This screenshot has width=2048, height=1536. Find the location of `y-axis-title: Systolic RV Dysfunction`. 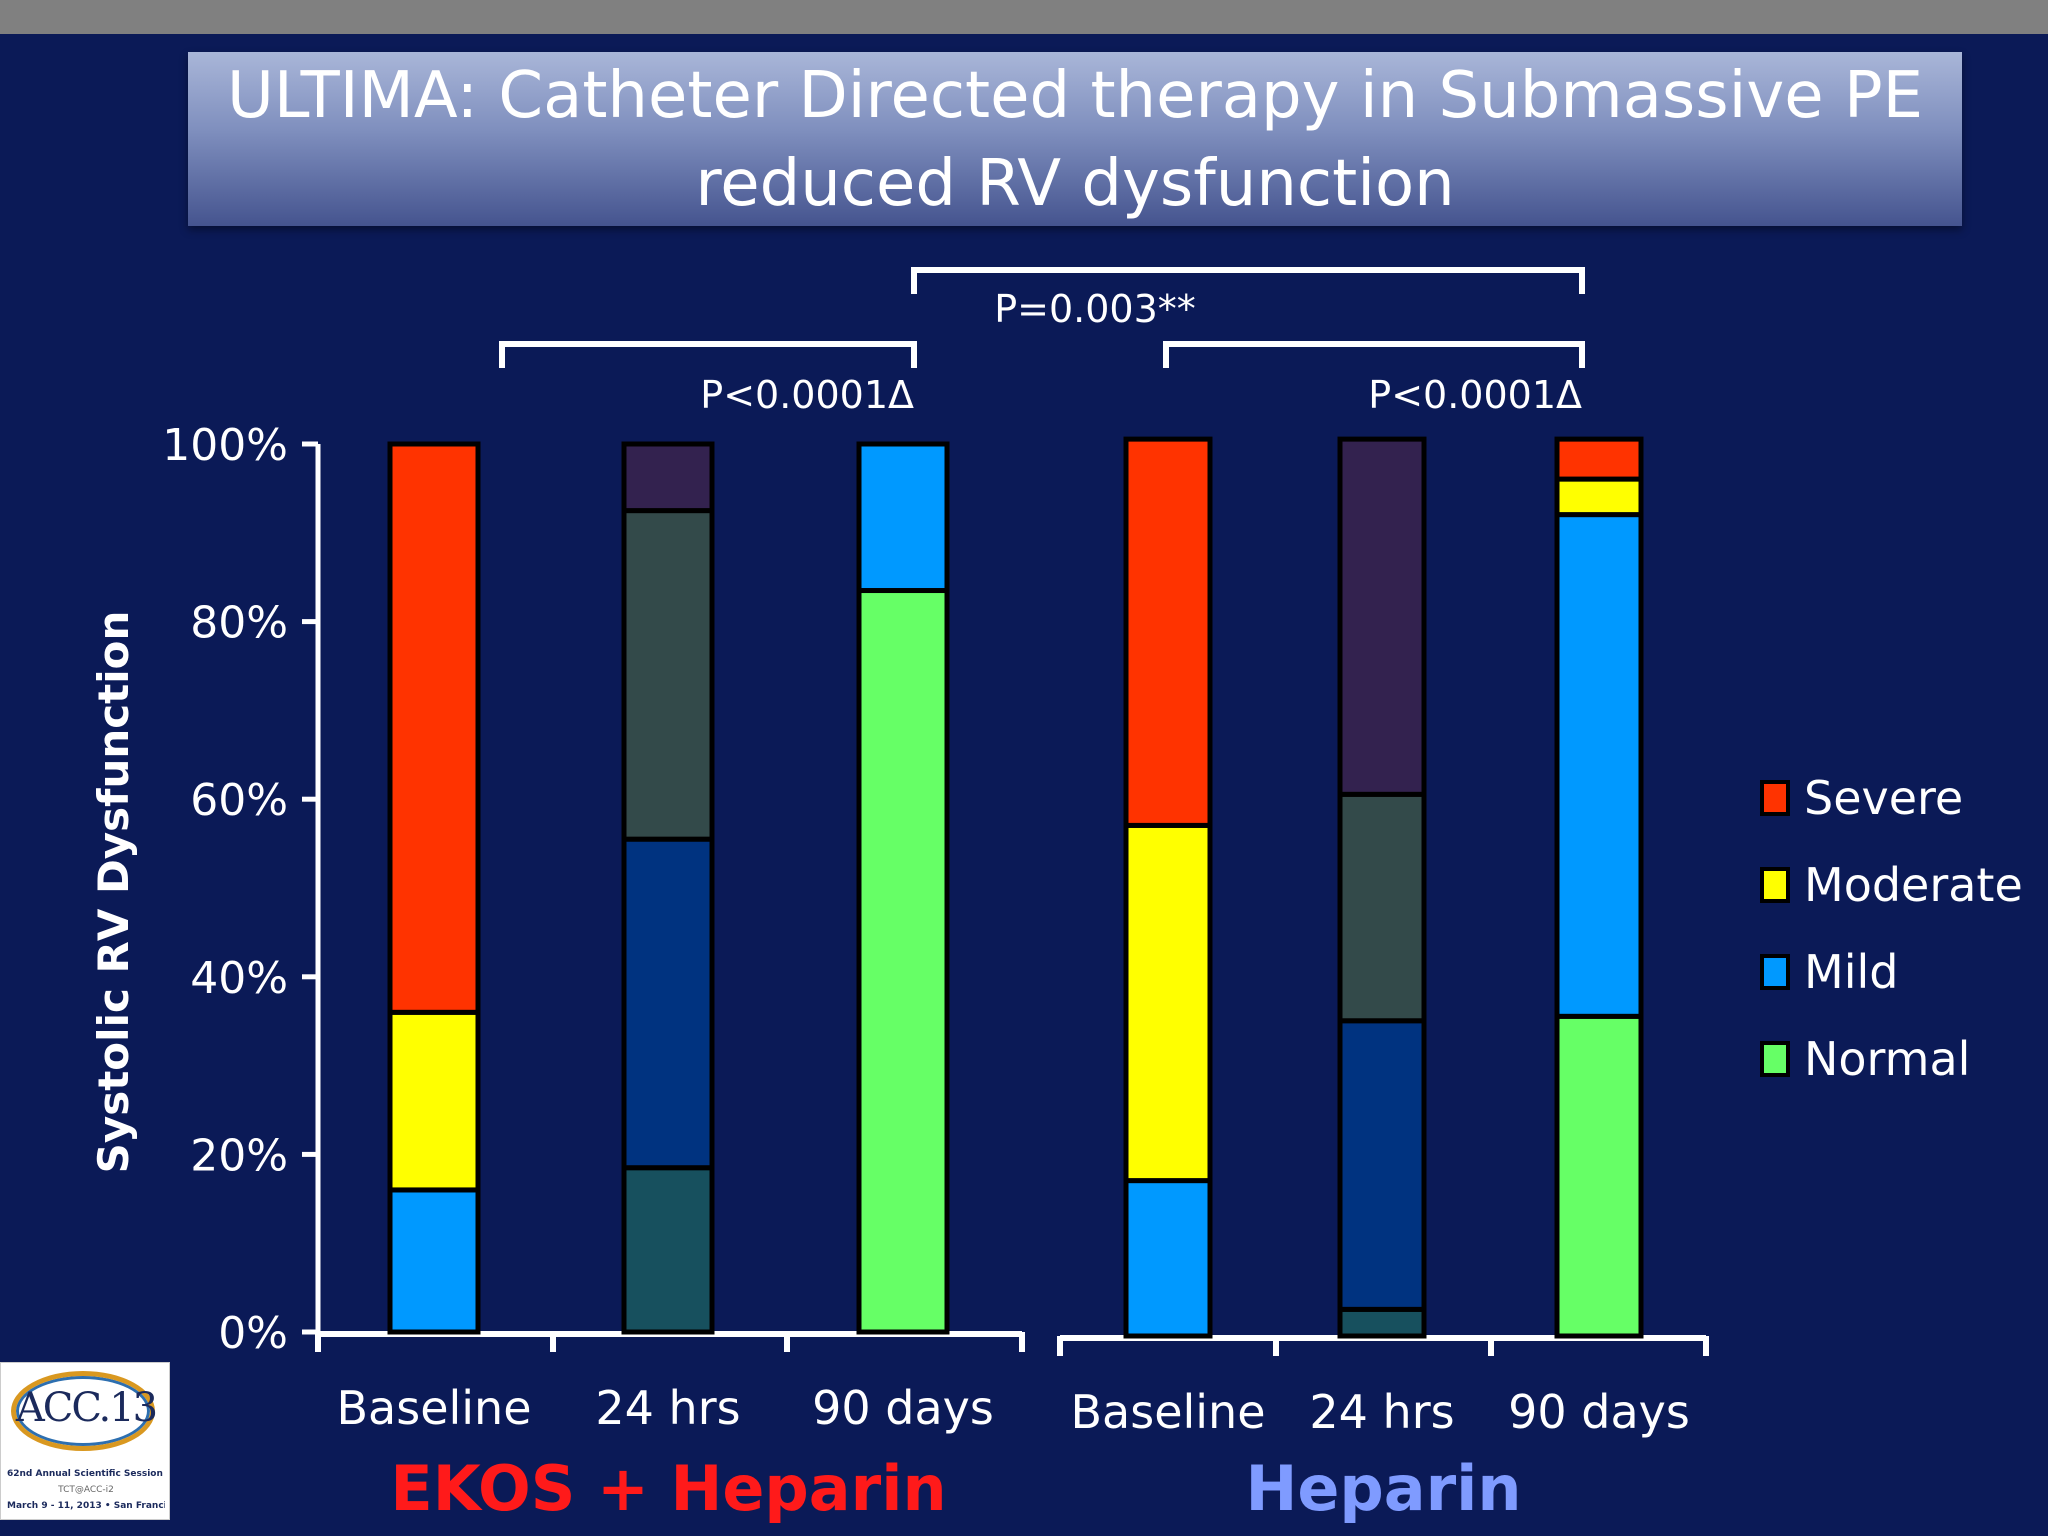

y-axis-title: Systolic RV Dysfunction is located at coordinates (113, 892).